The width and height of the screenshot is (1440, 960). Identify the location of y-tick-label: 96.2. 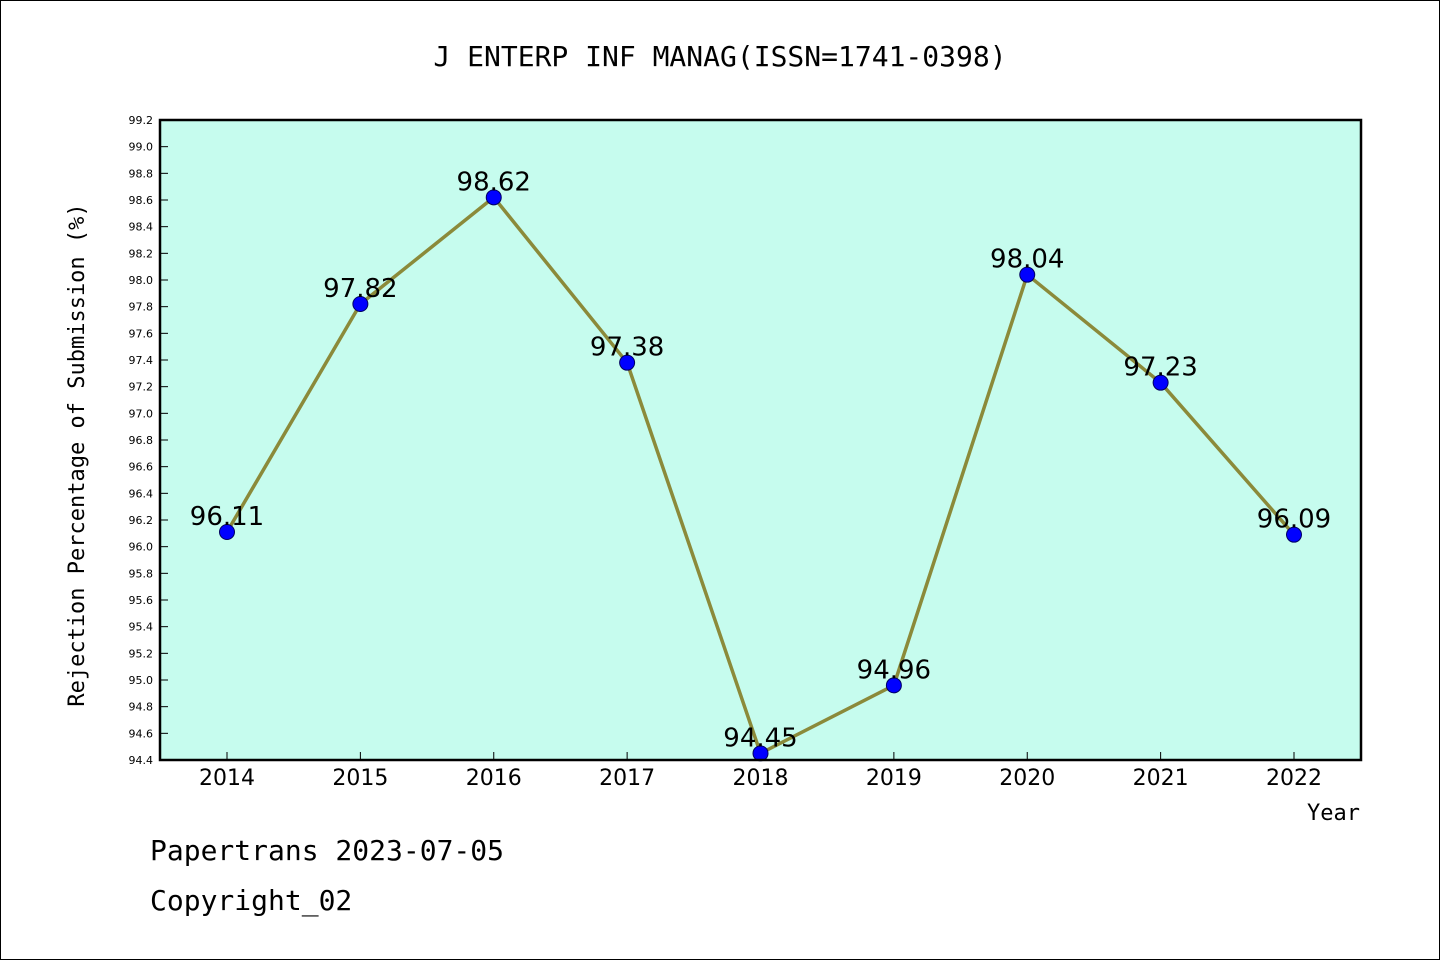
(141, 520).